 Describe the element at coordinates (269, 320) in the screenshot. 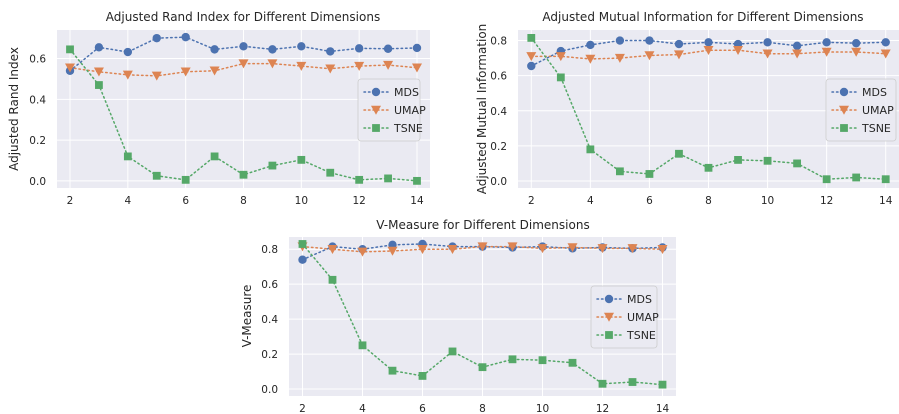

I see `y-tick-label: 0.4` at that location.